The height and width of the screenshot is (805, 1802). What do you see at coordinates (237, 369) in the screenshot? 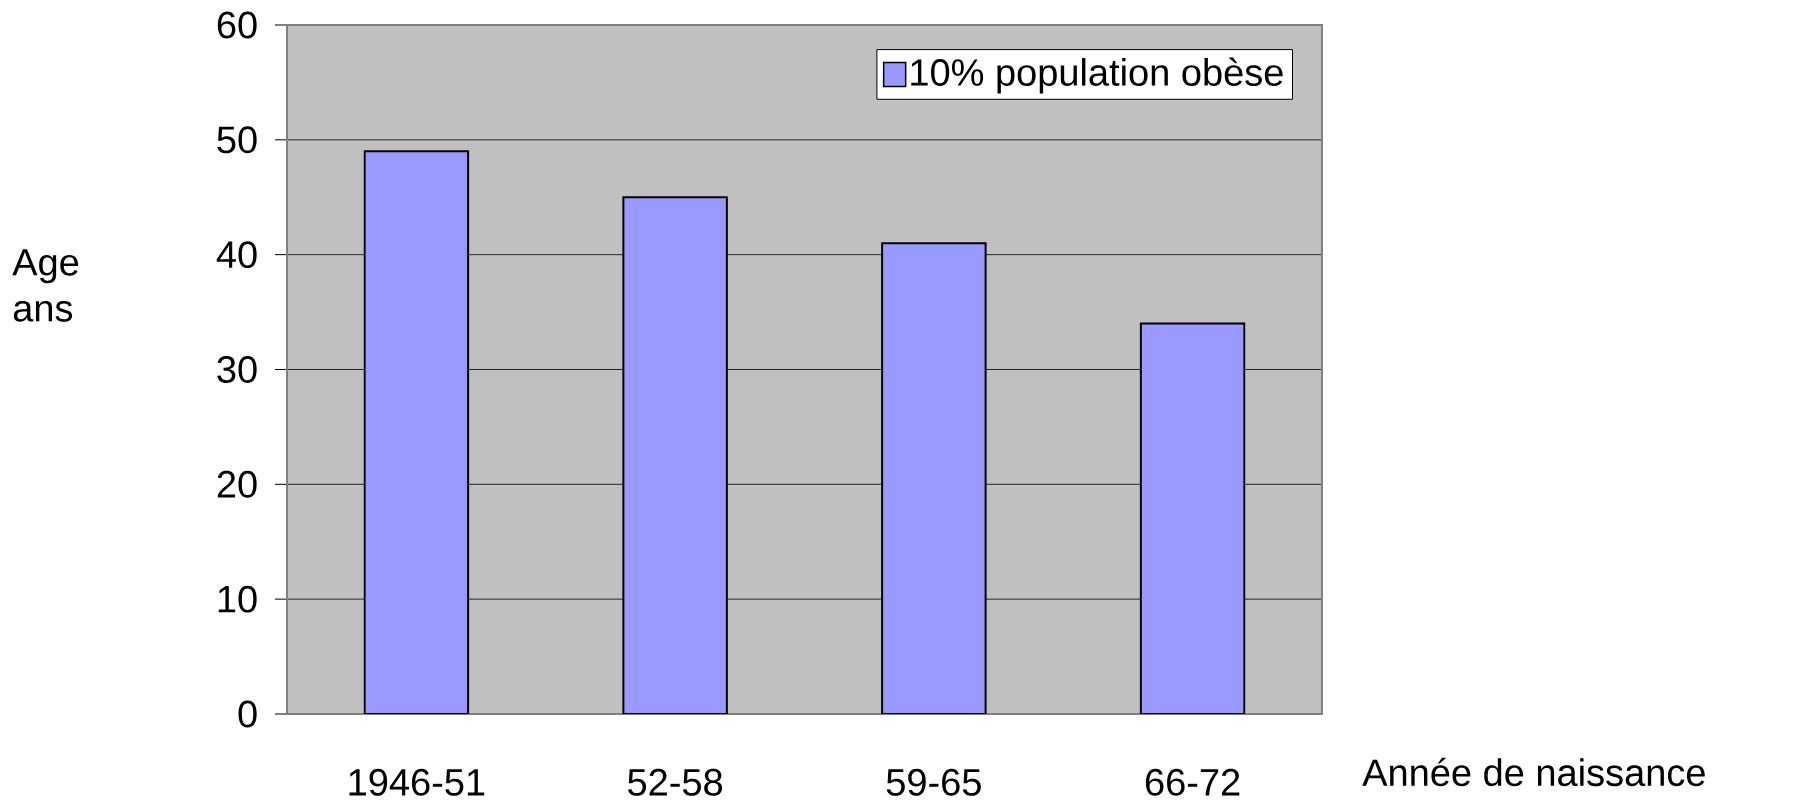
I see `y-tick-label: 30` at bounding box center [237, 369].